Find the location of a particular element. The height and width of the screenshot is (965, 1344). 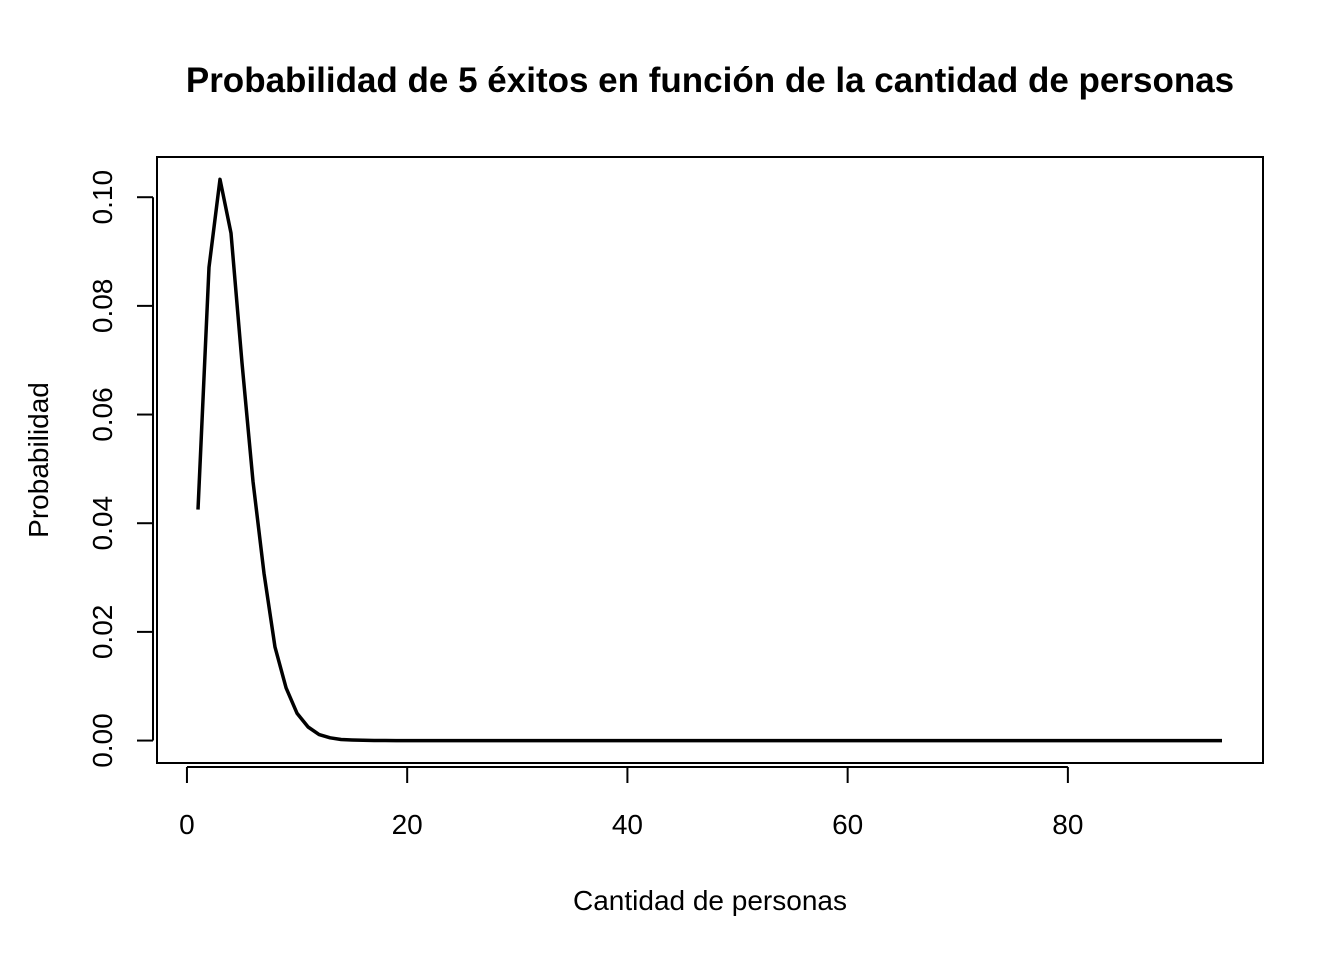

x-tick-label: 20 is located at coordinates (407, 824).